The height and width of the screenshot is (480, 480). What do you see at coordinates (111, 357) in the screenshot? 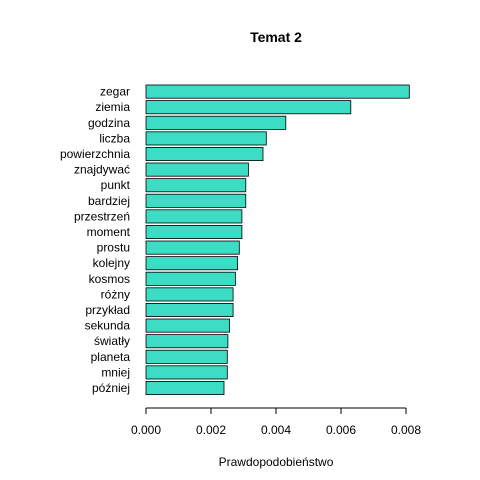
I see `category-label: planeta` at bounding box center [111, 357].